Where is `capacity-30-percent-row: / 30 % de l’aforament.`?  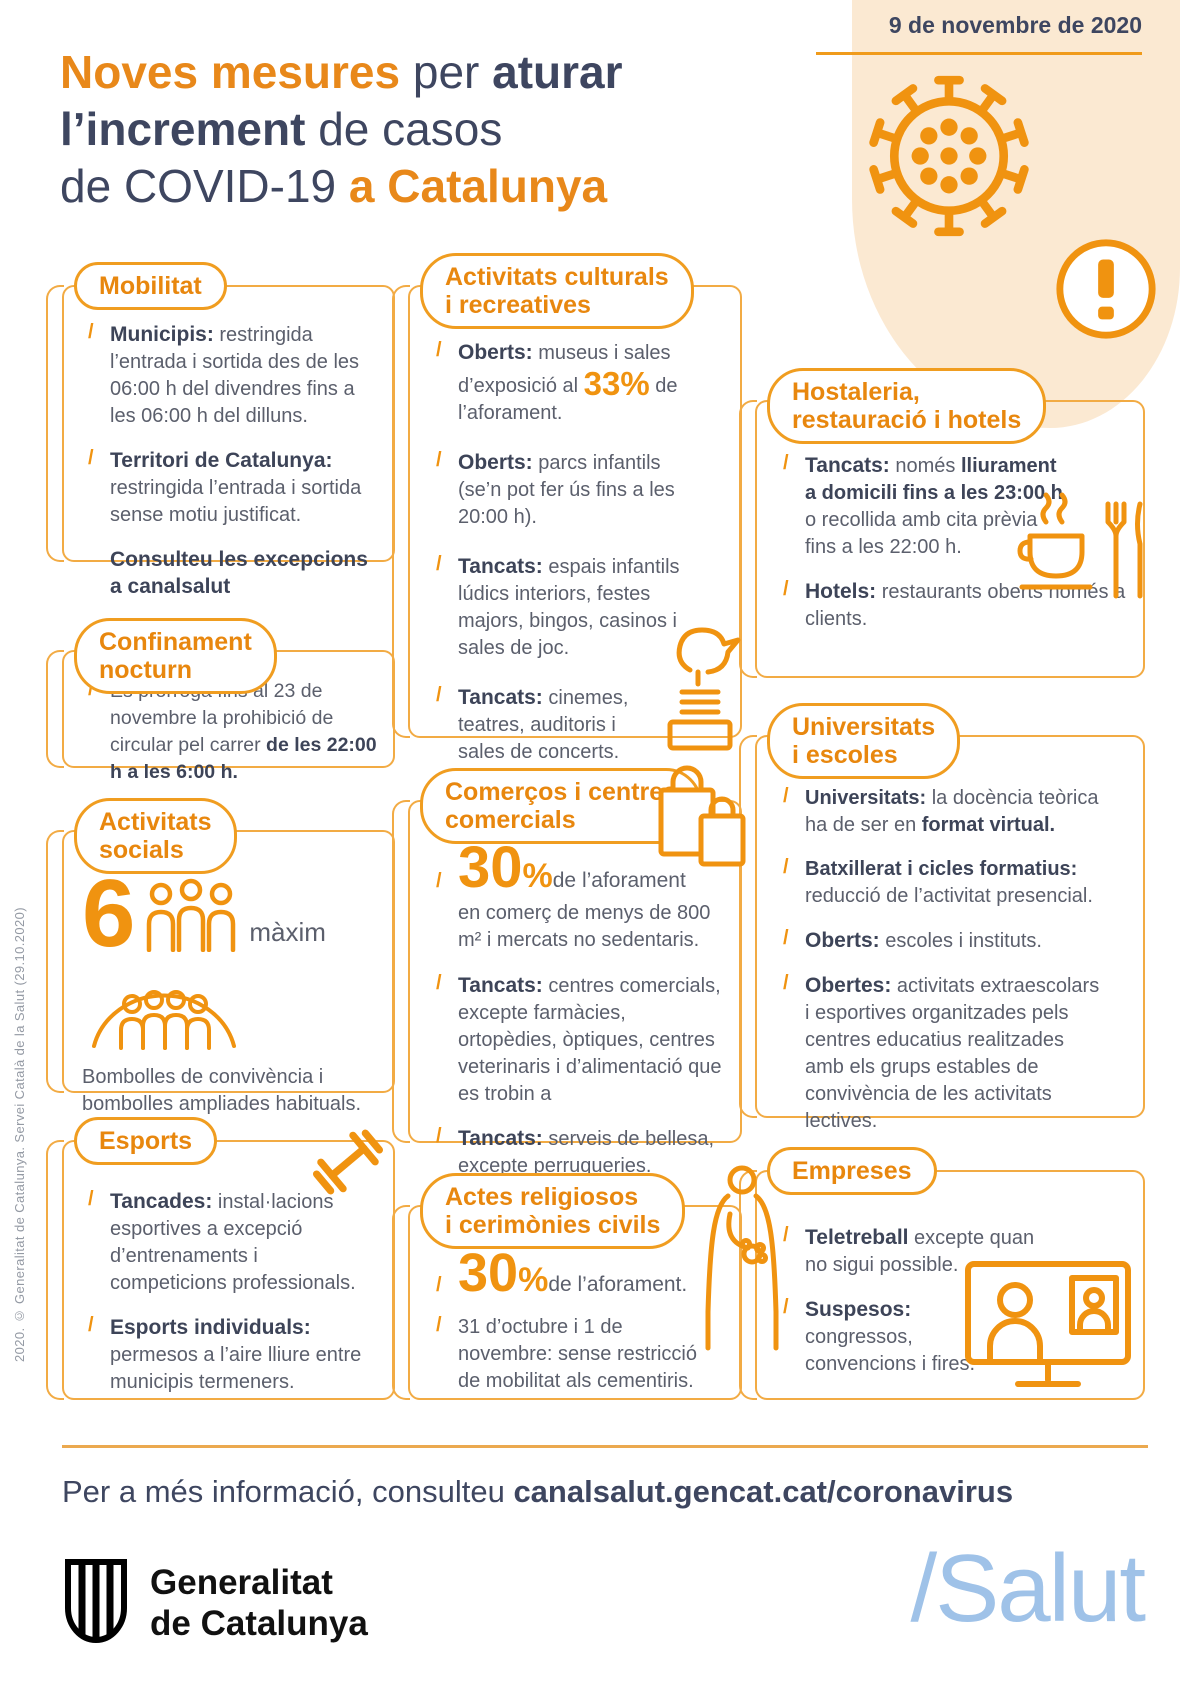
capacity-30-percent-row: / 30 % de l’aforament. is located at coordinates (576, 1273).